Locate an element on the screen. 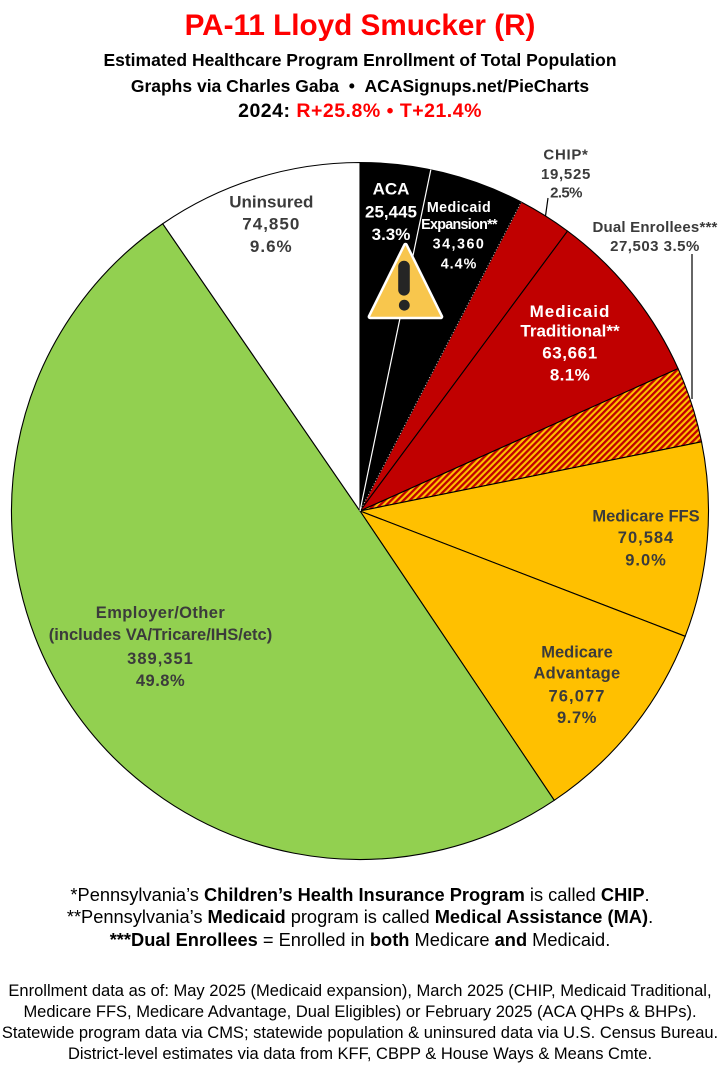  svg-text: 3.3% is located at coordinates (391, 234).